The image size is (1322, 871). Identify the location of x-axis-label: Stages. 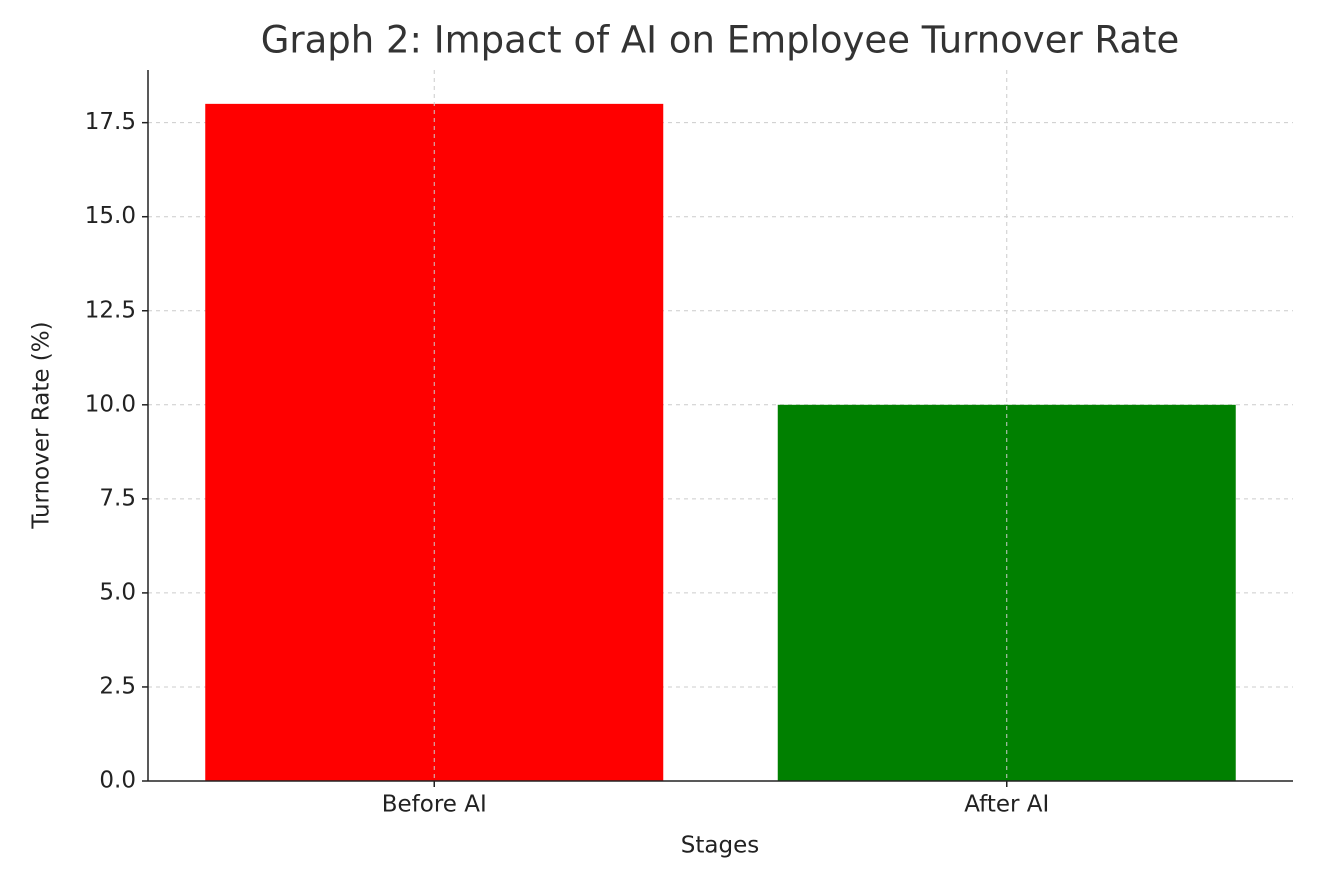
(720, 846).